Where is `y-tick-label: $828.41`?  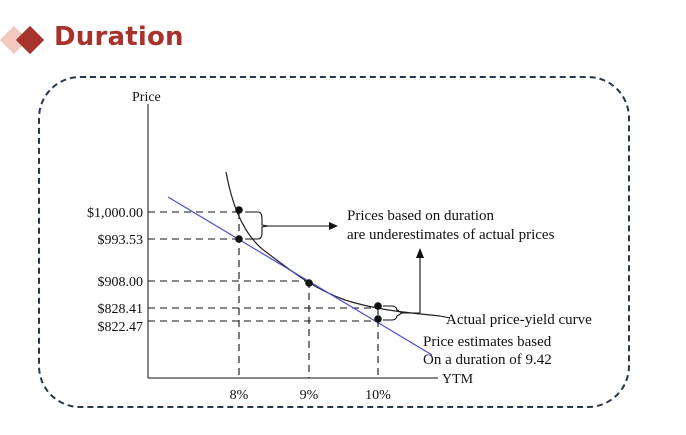
y-tick-label: $828.41 is located at coordinates (121, 309).